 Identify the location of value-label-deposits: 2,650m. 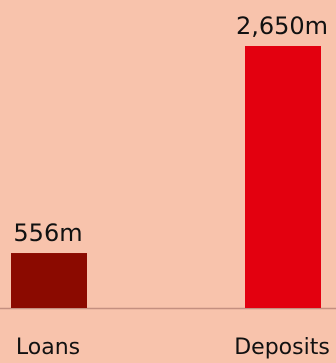
(282, 26).